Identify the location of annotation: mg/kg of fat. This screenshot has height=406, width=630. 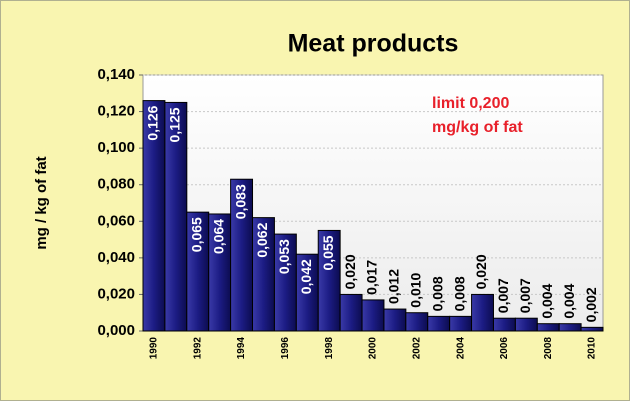
(477, 127).